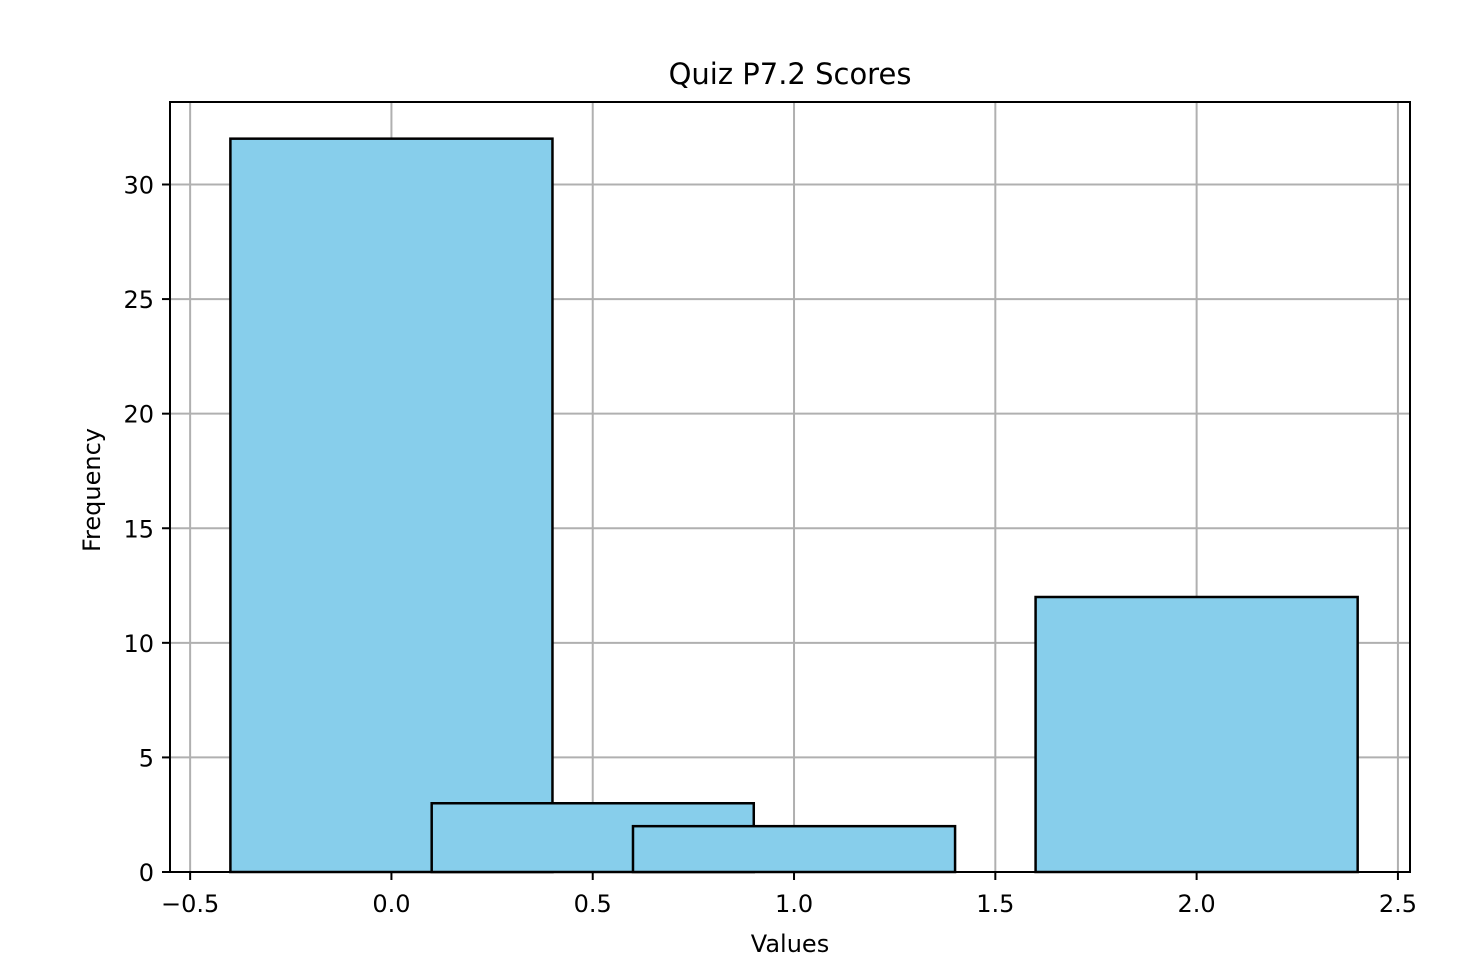 Image resolution: width=1476 pixels, height=978 pixels. What do you see at coordinates (146, 873) in the screenshot?
I see `y-tick-label: 0` at bounding box center [146, 873].